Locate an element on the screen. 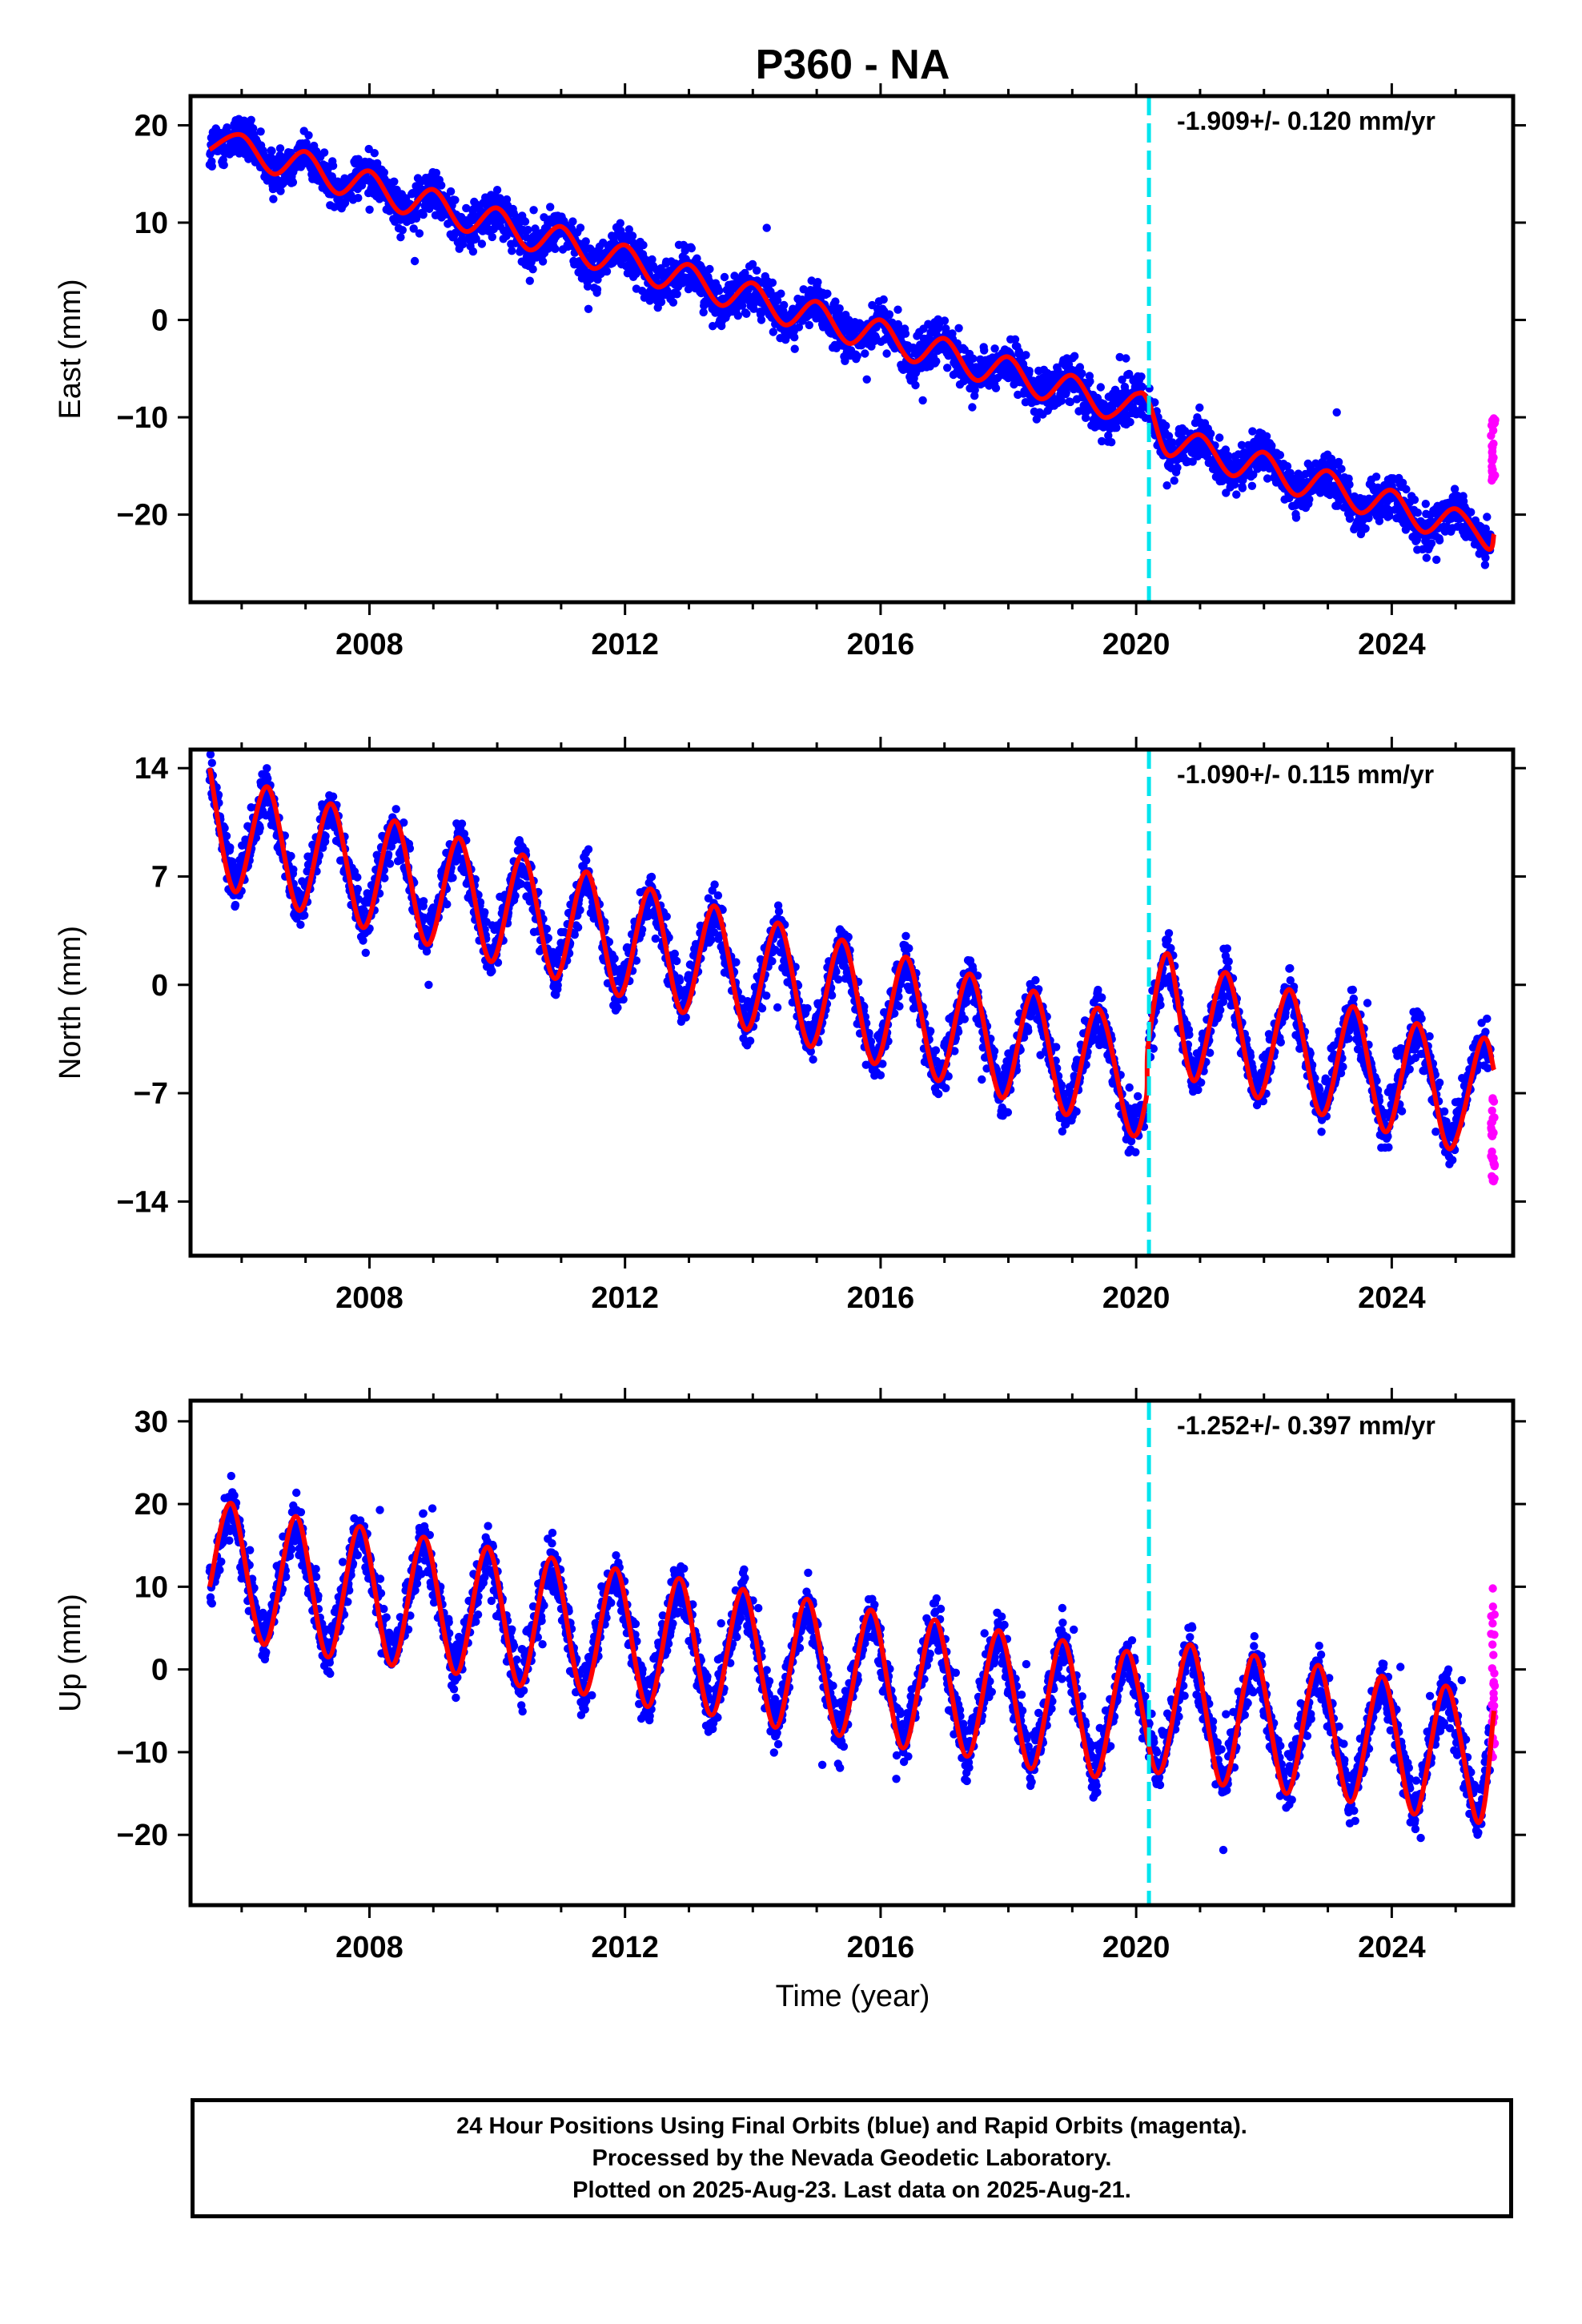  rapid-orbit-points is located at coordinates (1493, 450).